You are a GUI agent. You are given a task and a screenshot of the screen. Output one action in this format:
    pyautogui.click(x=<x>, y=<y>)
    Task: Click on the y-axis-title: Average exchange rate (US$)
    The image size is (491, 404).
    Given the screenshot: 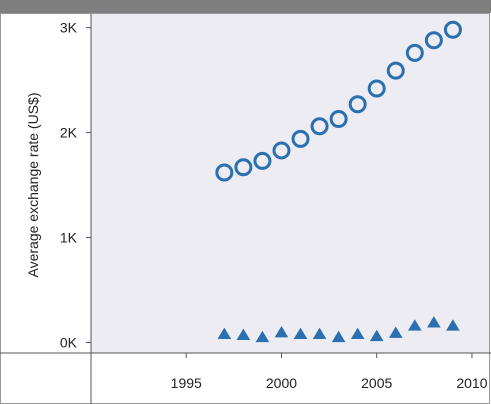 What is the action you would take?
    pyautogui.click(x=33, y=185)
    